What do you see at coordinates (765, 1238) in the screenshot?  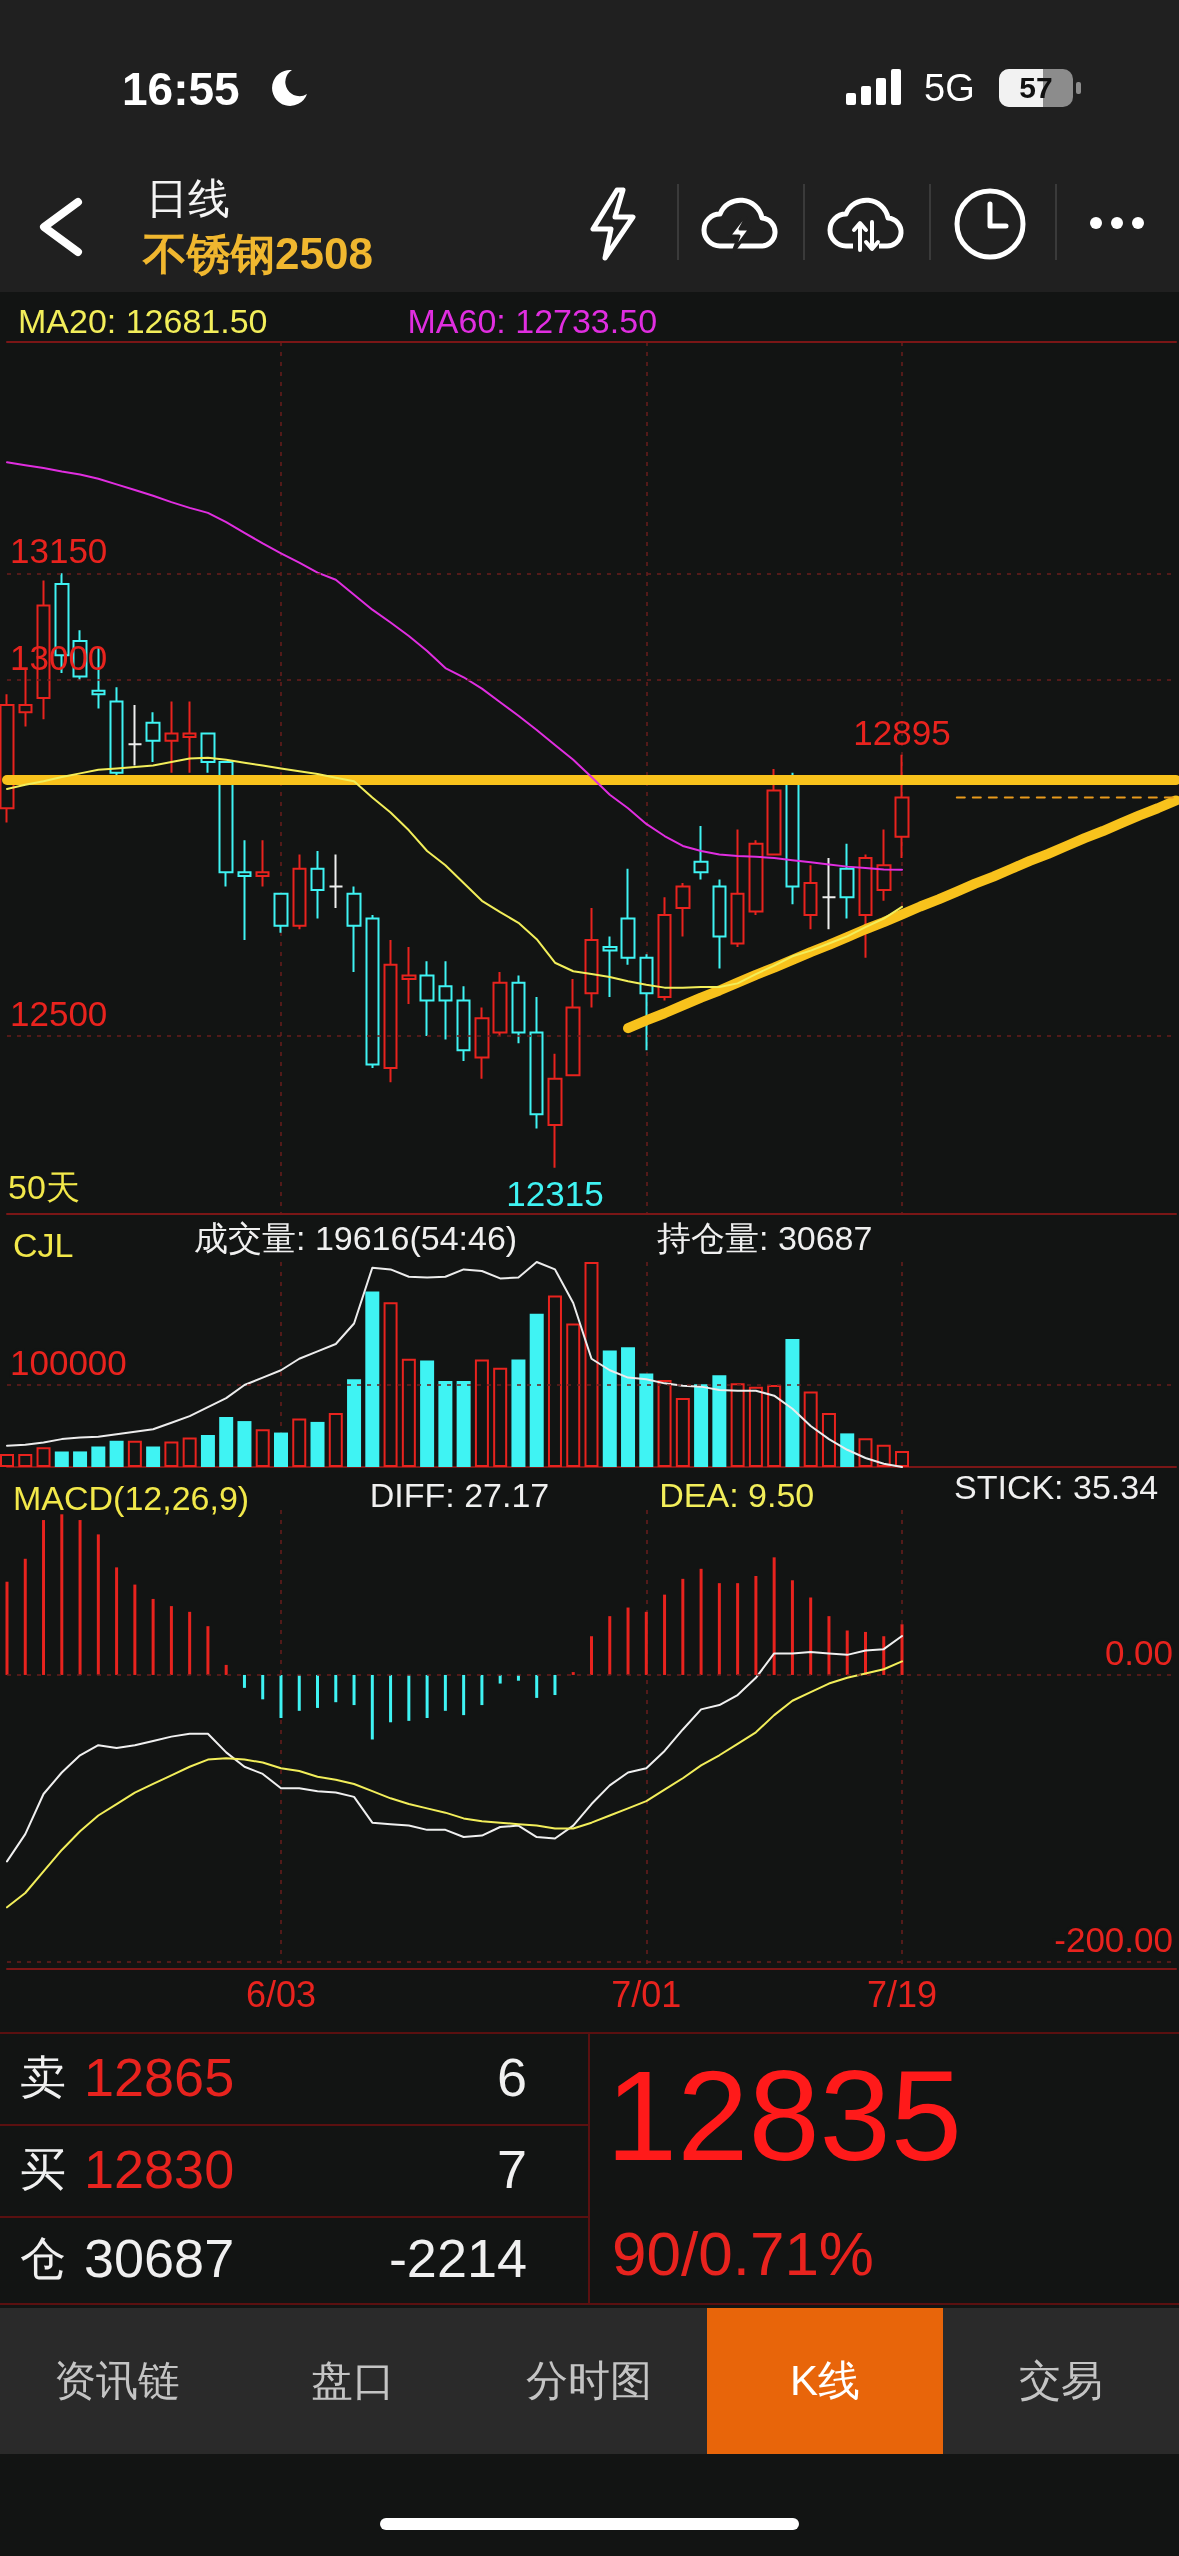 I see `text: 持仓量: 30687` at bounding box center [765, 1238].